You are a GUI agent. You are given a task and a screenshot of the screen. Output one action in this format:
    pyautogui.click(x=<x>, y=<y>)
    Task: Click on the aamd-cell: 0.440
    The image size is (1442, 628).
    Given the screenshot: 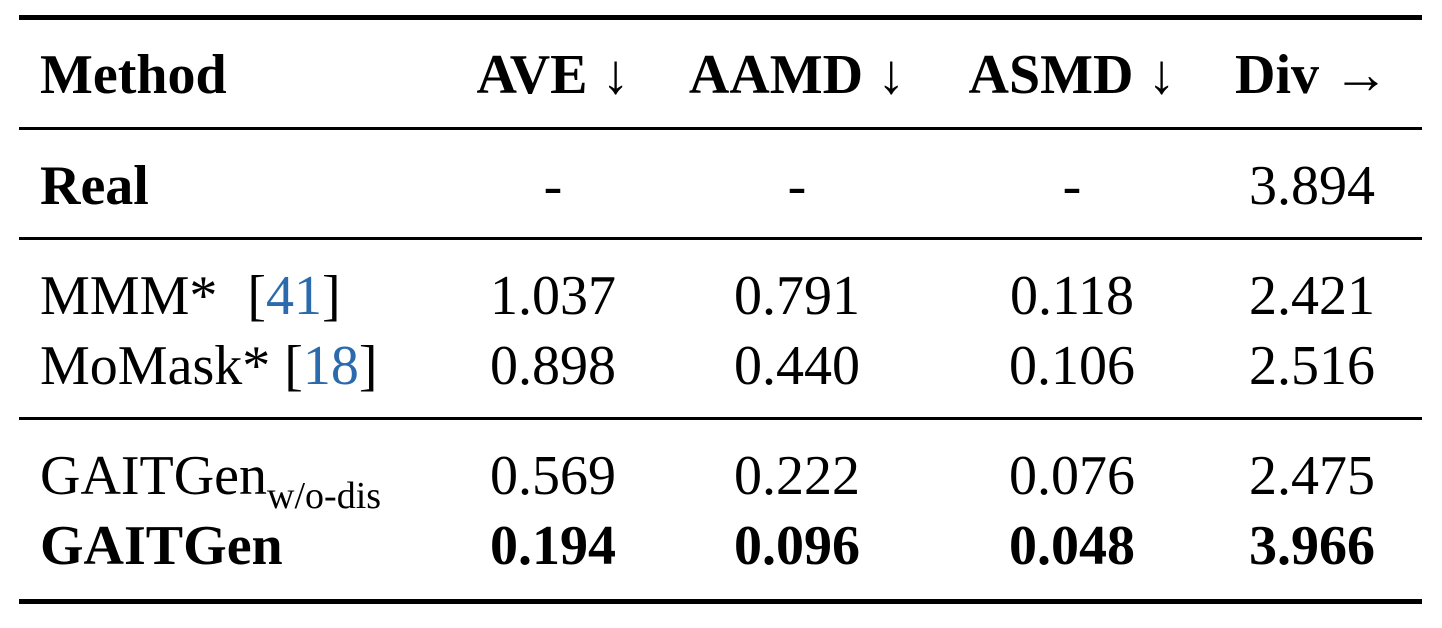 What is the action you would take?
    pyautogui.click(x=797, y=366)
    